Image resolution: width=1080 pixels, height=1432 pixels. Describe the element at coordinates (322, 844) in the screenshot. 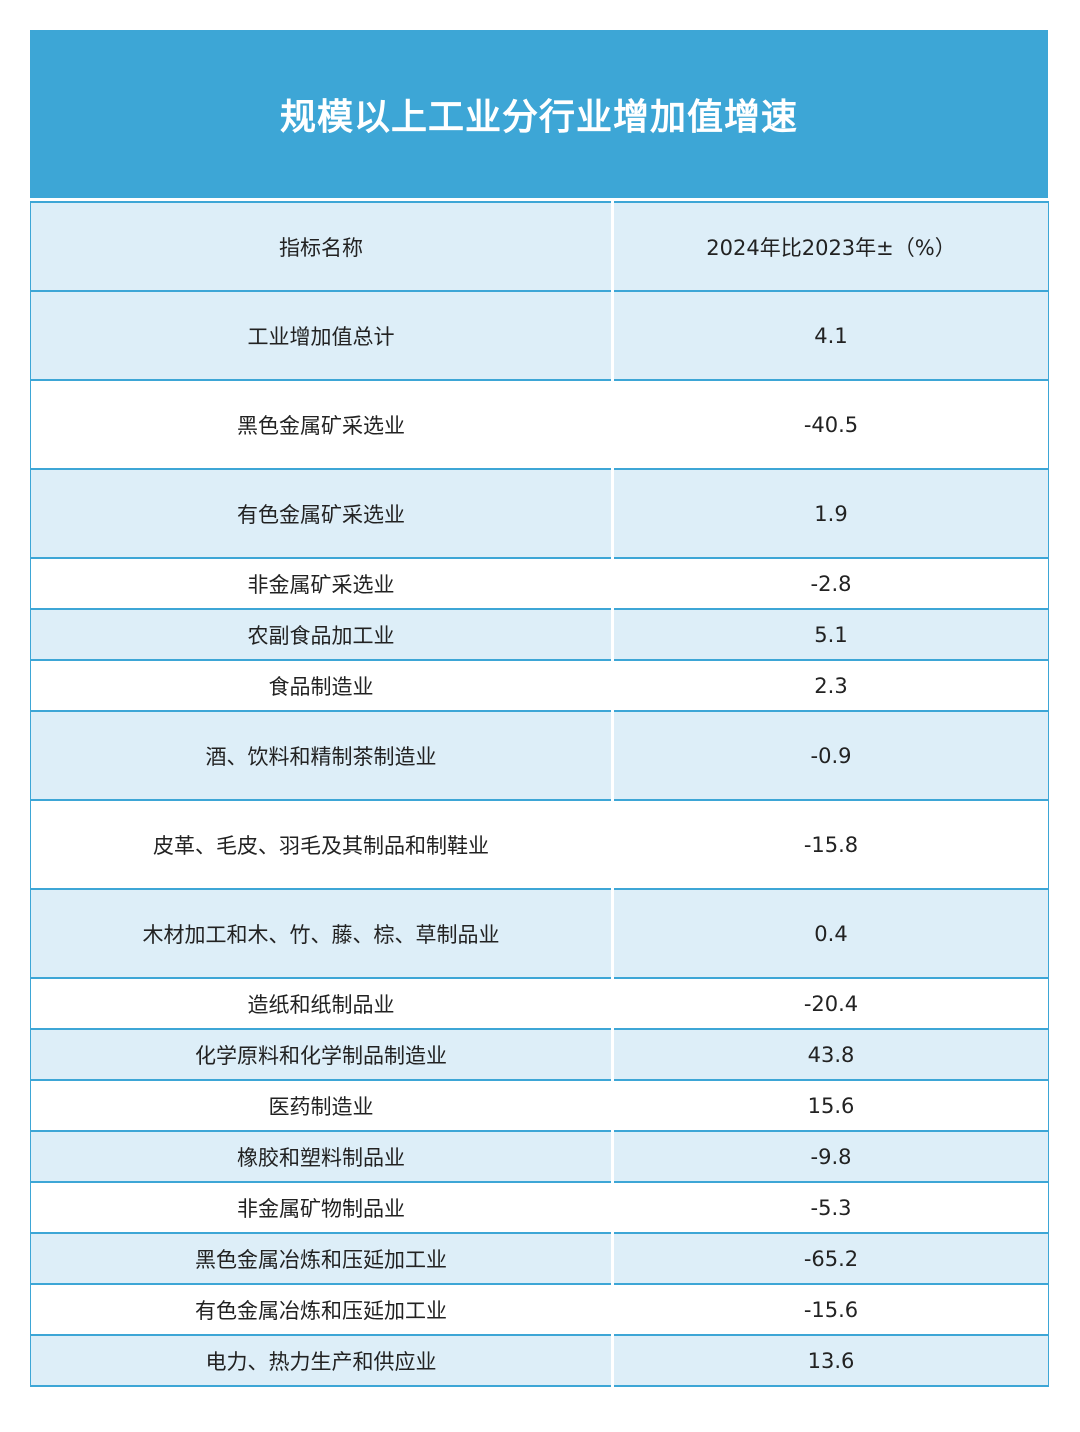

I see `indicator-name-cell: 皮革、毛皮、羽毛及其制品和制鞋业` at that location.